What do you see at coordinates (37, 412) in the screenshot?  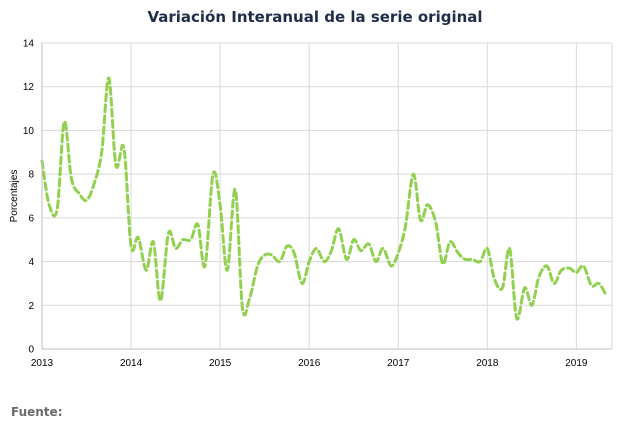 I see `source-label: Fuente:` at bounding box center [37, 412].